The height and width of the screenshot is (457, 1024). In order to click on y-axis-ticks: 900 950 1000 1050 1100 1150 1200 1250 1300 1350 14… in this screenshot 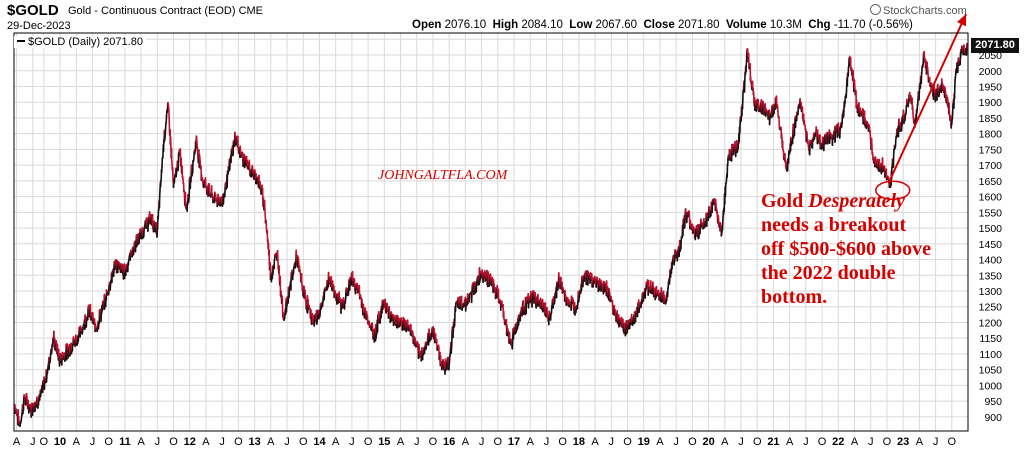, I will do `click(991, 237)`.